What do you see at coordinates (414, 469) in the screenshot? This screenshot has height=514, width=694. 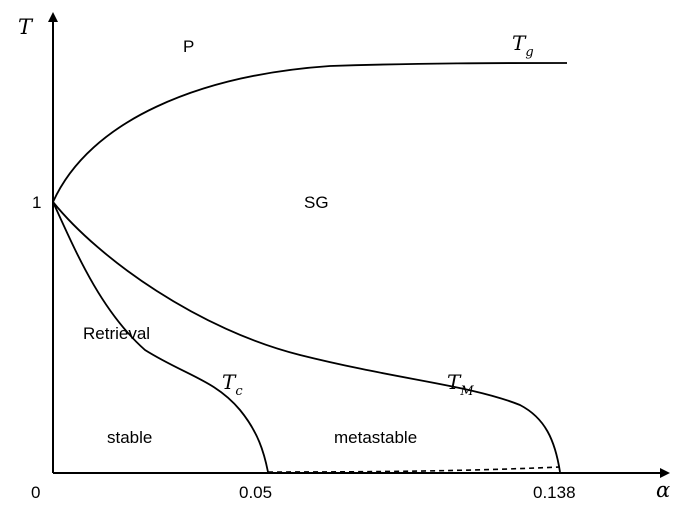 I see `zero-temperature-dashed-boundary` at bounding box center [414, 469].